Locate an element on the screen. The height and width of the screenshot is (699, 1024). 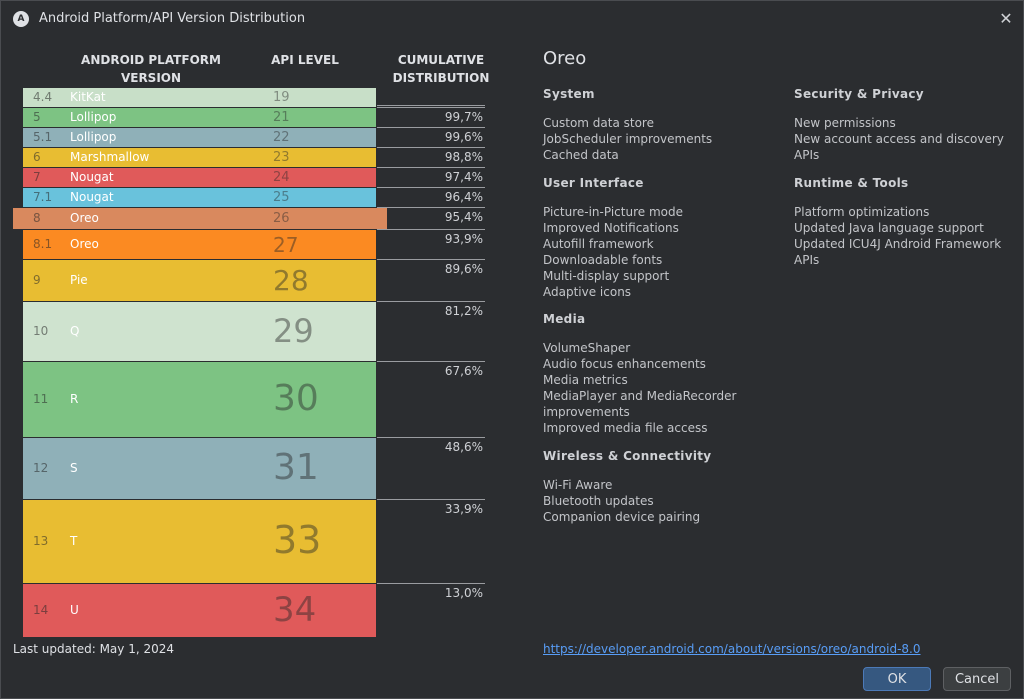
cumulative-value: 67,6% is located at coordinates (463, 371).